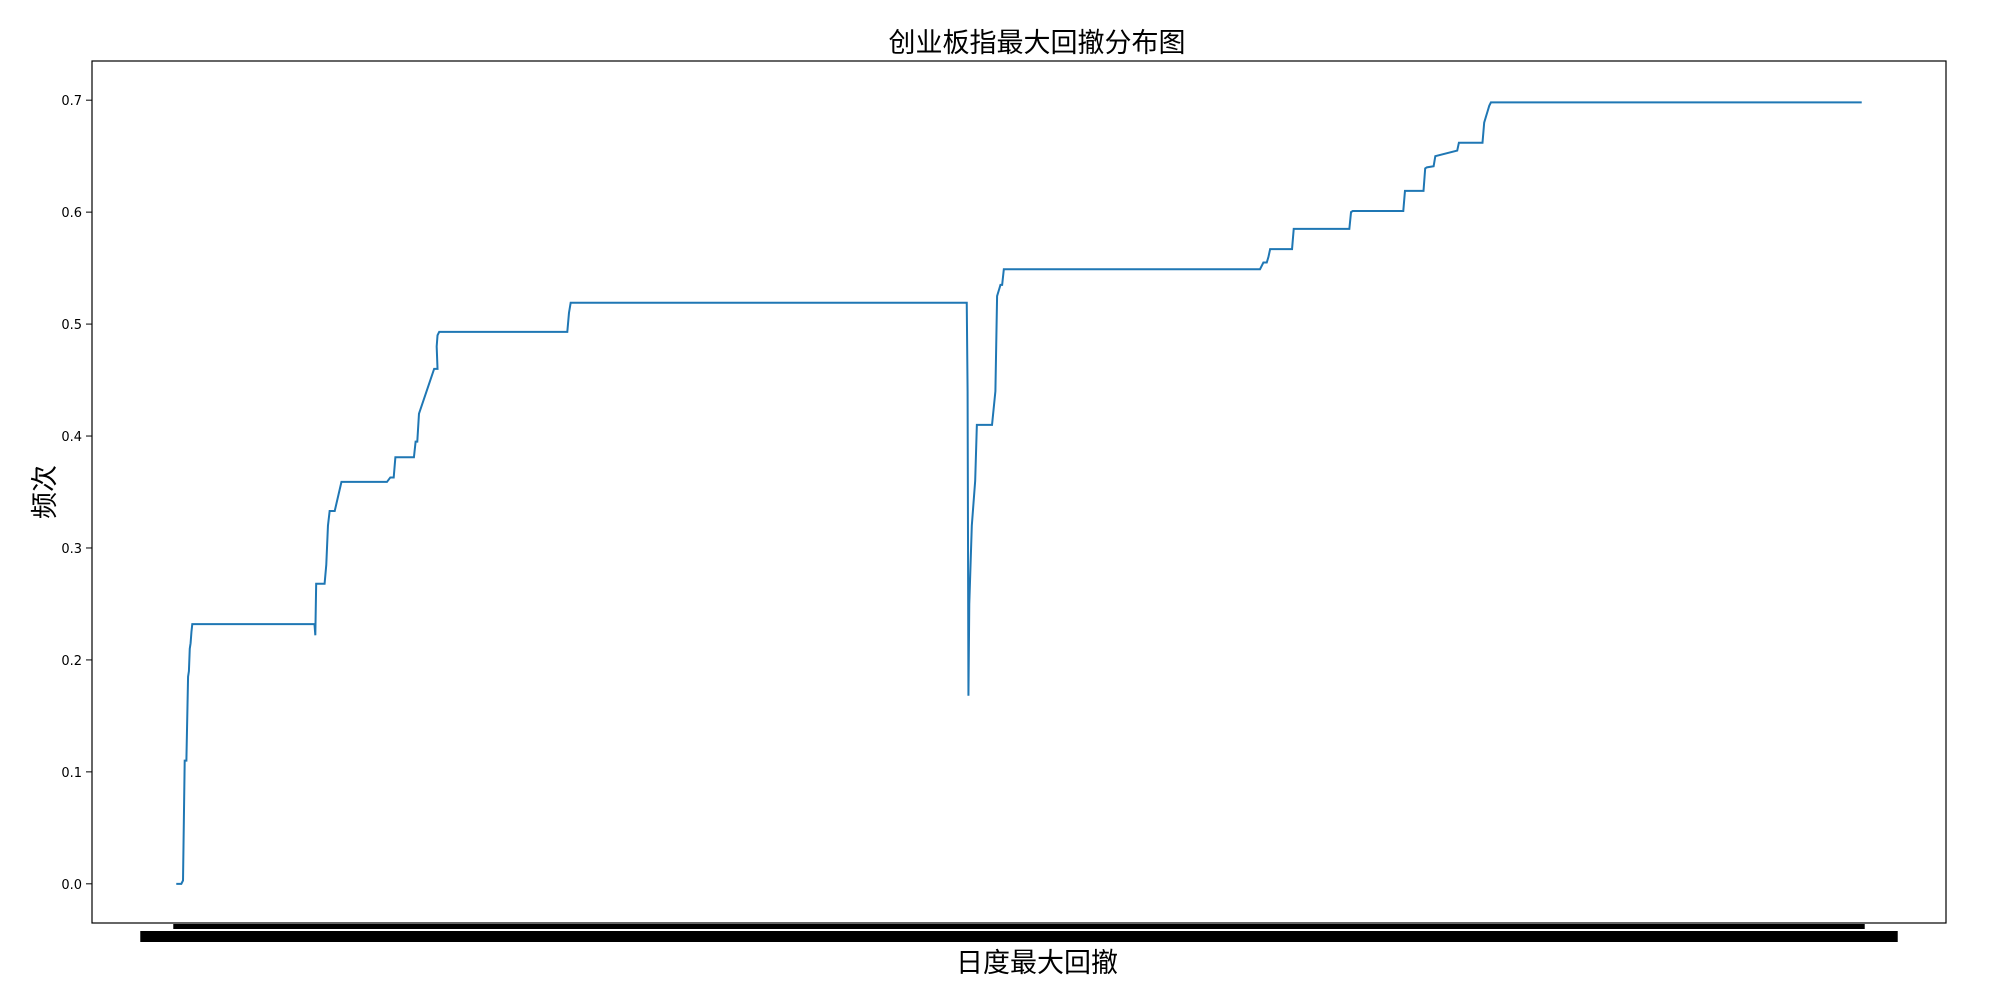 The width and height of the screenshot is (2000, 1000). I want to click on y-tick-label: 0.2, so click(71, 661).